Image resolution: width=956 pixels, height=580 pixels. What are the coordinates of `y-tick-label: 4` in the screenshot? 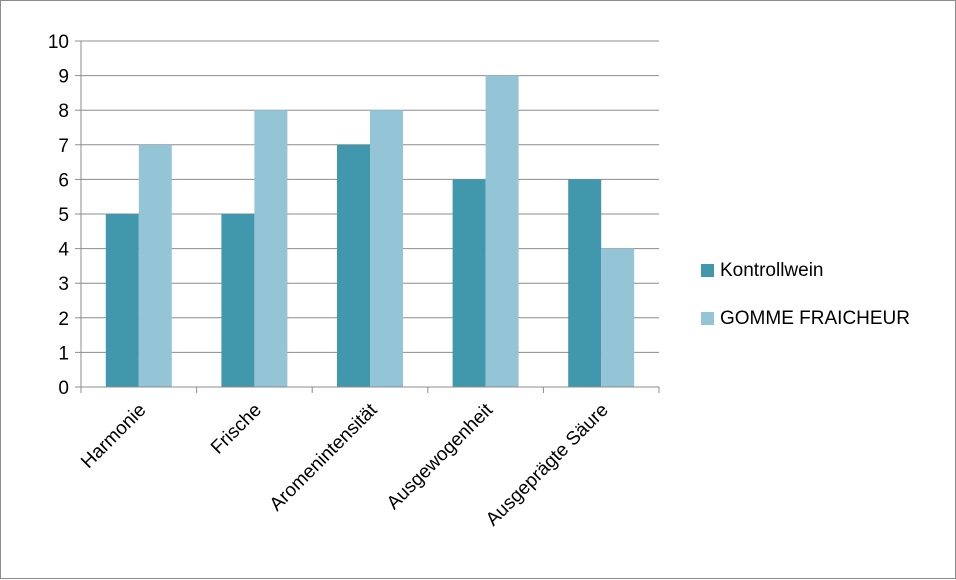 It's located at (63, 250).